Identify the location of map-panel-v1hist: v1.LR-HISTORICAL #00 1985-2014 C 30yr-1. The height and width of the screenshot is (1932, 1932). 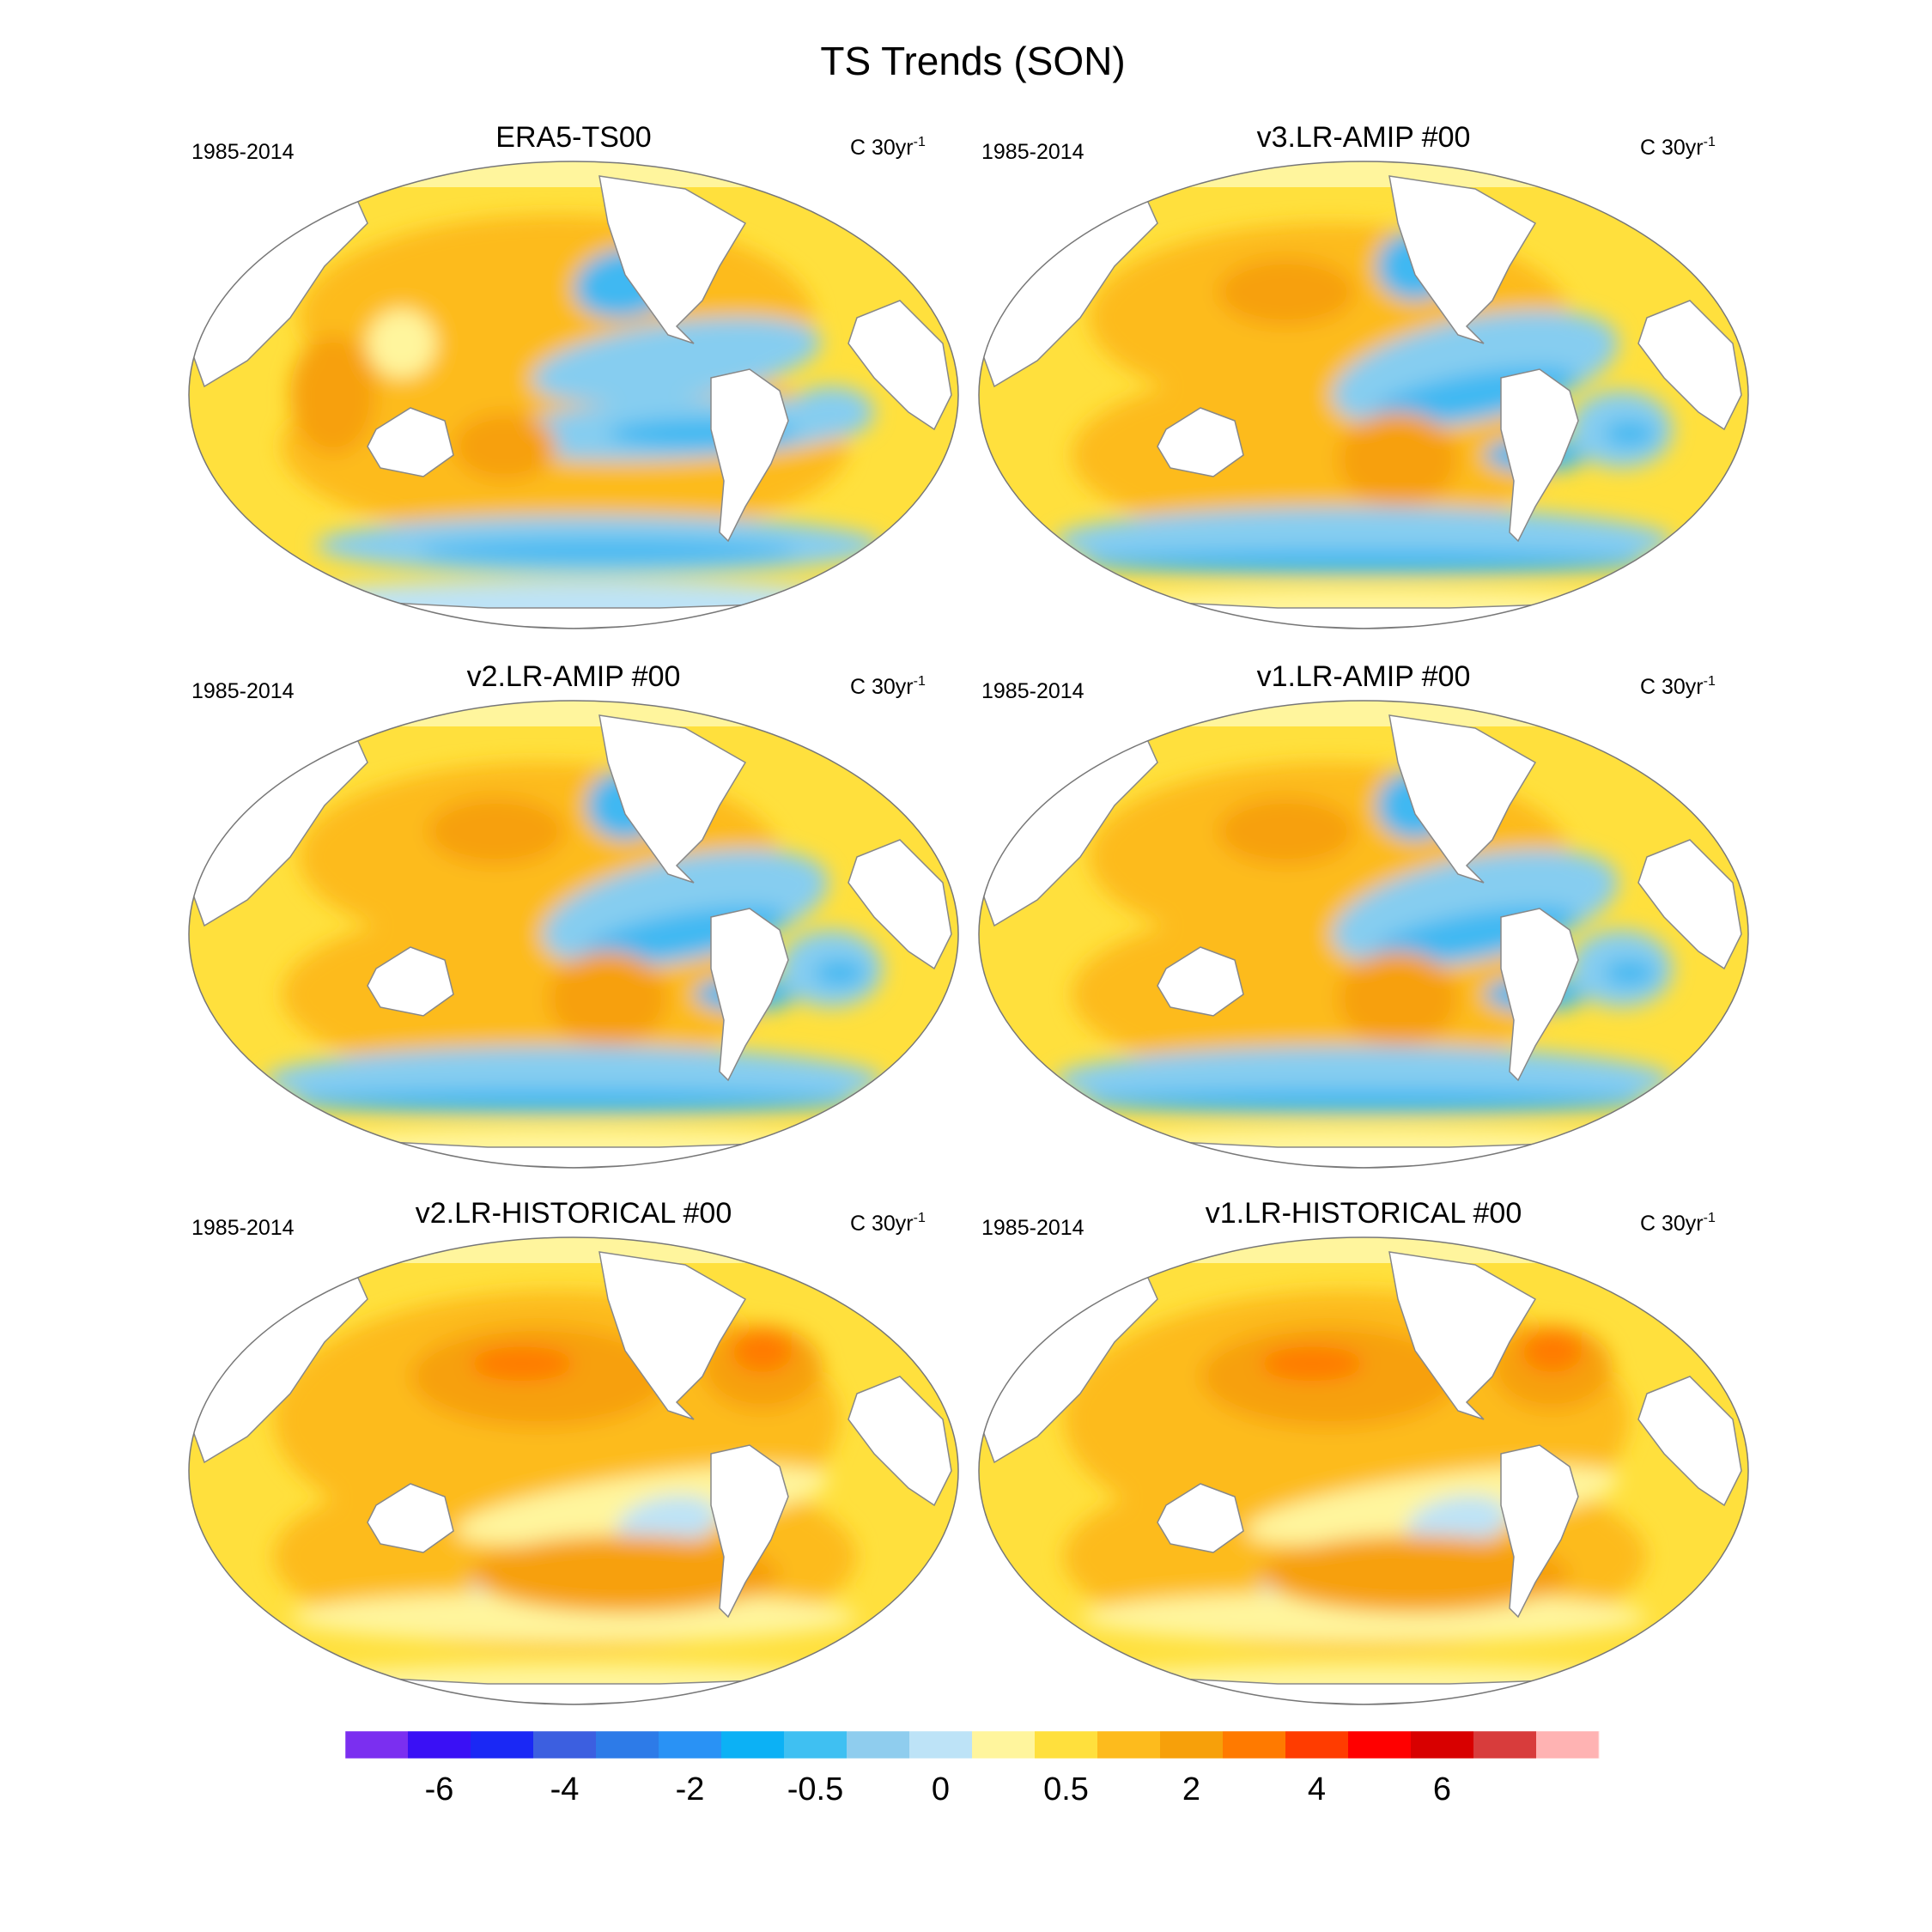
(1363, 1451).